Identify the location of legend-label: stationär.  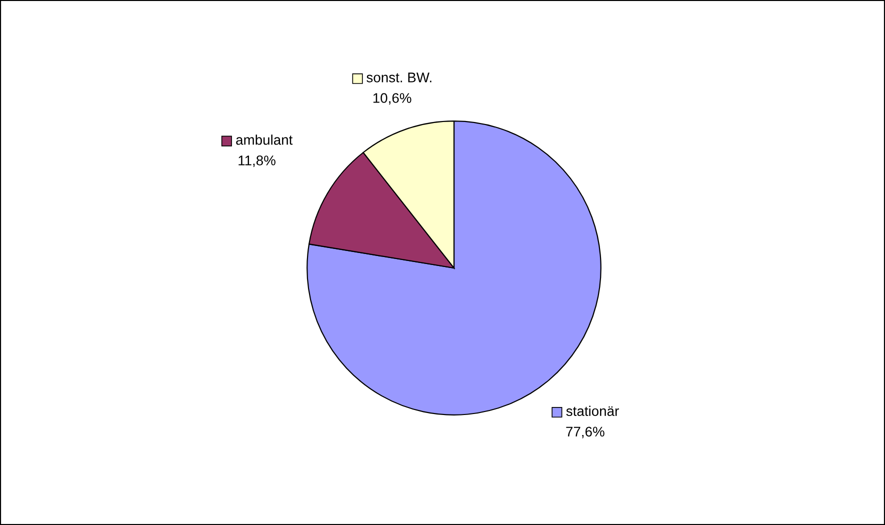
(592, 411).